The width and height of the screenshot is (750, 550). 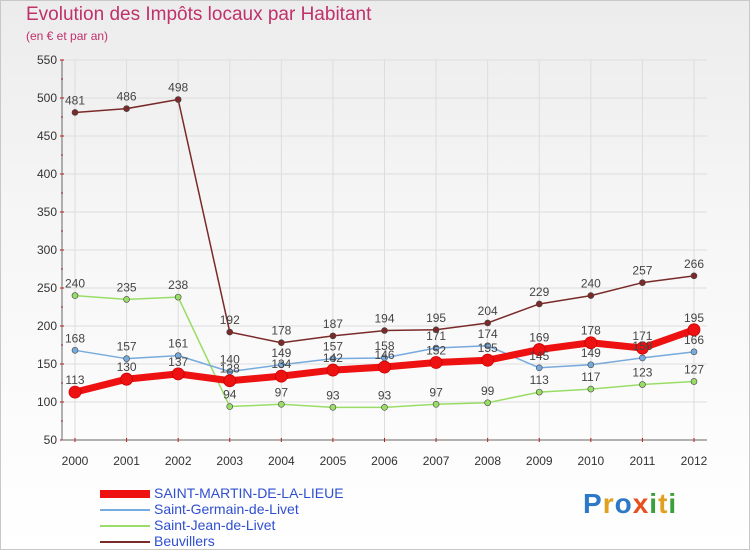 I want to click on data-label: 486, so click(x=127, y=97).